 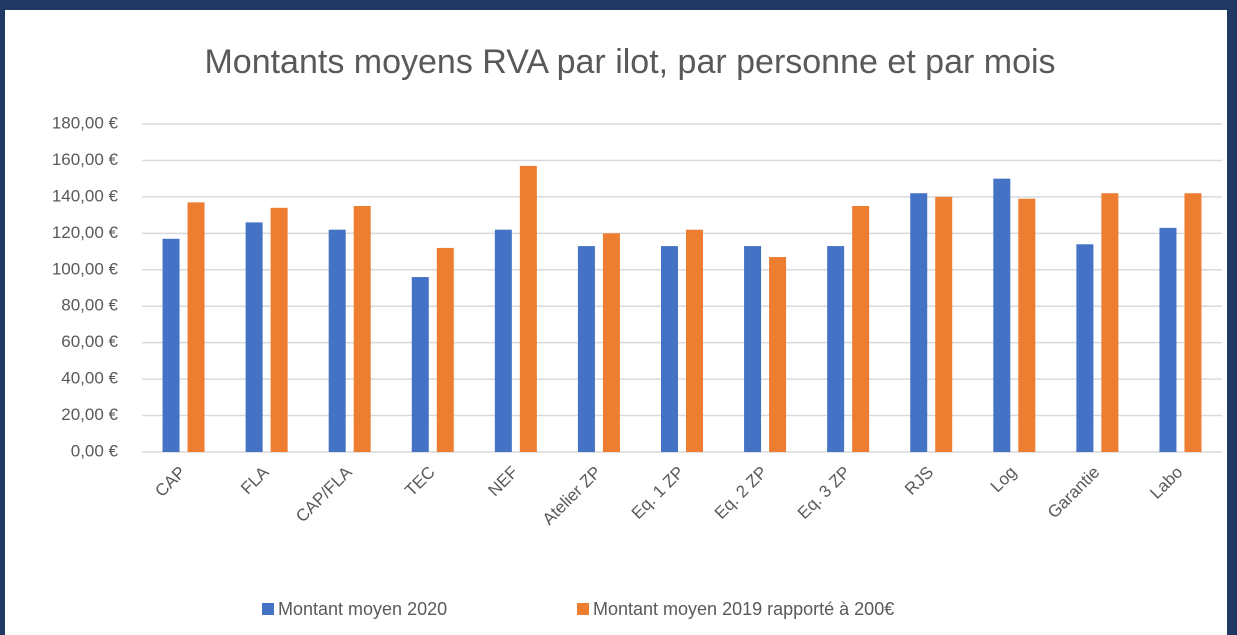 What do you see at coordinates (85, 159) in the screenshot?
I see `y-tick-label: 160,00 €` at bounding box center [85, 159].